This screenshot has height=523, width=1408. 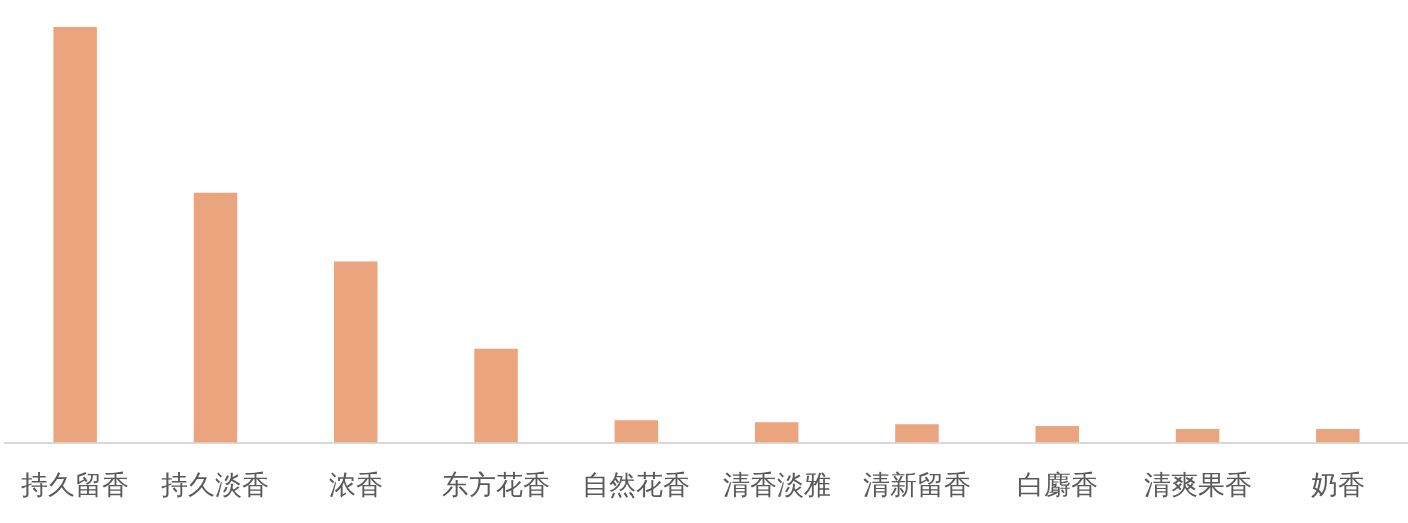 I want to click on x-tick-label: 持久留香, so click(x=75, y=484).